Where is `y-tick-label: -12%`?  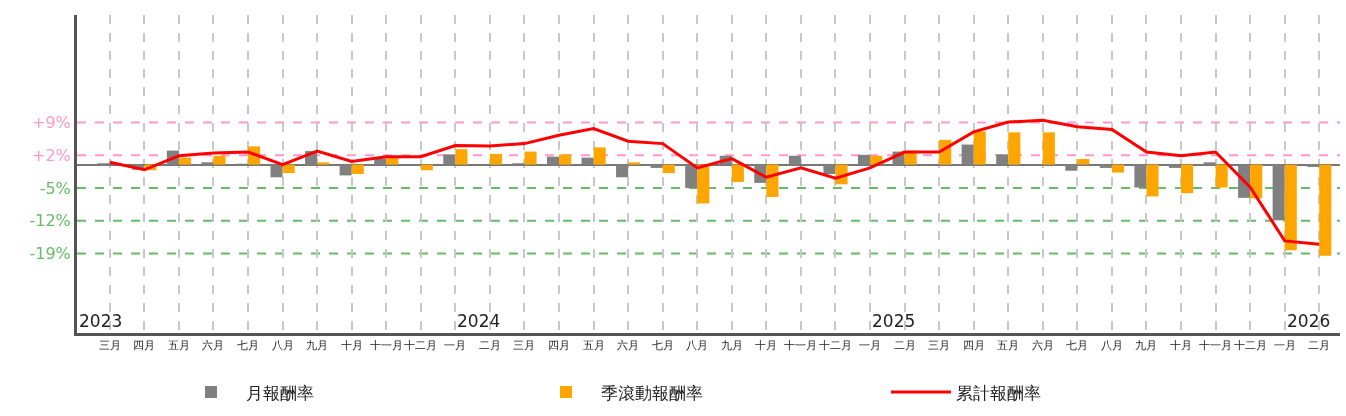 y-tick-label: -12% is located at coordinates (50, 221).